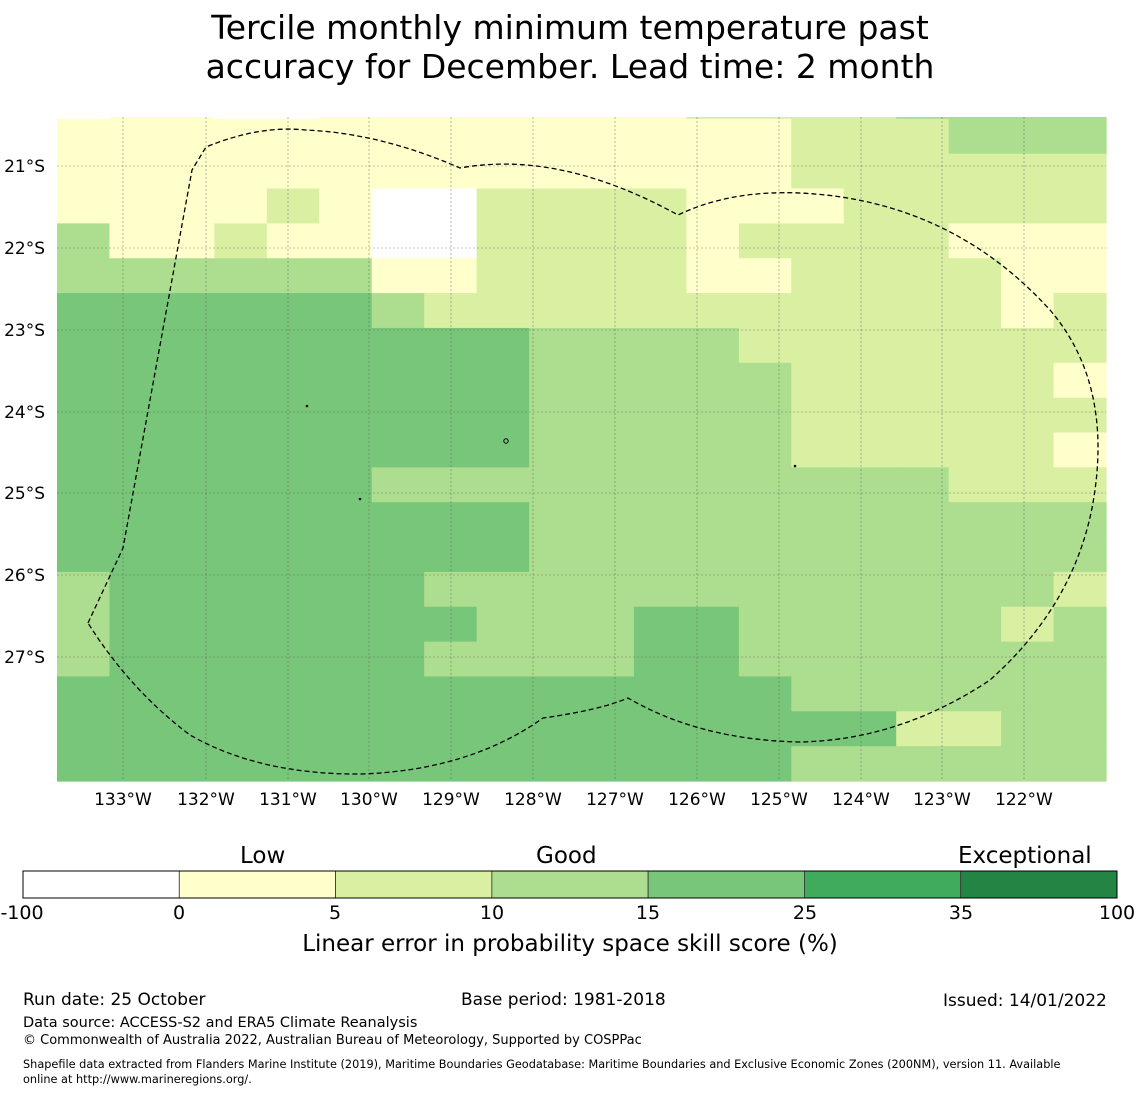  Describe the element at coordinates (942, 800) in the screenshot. I see `longitude-label: 123°W` at that location.